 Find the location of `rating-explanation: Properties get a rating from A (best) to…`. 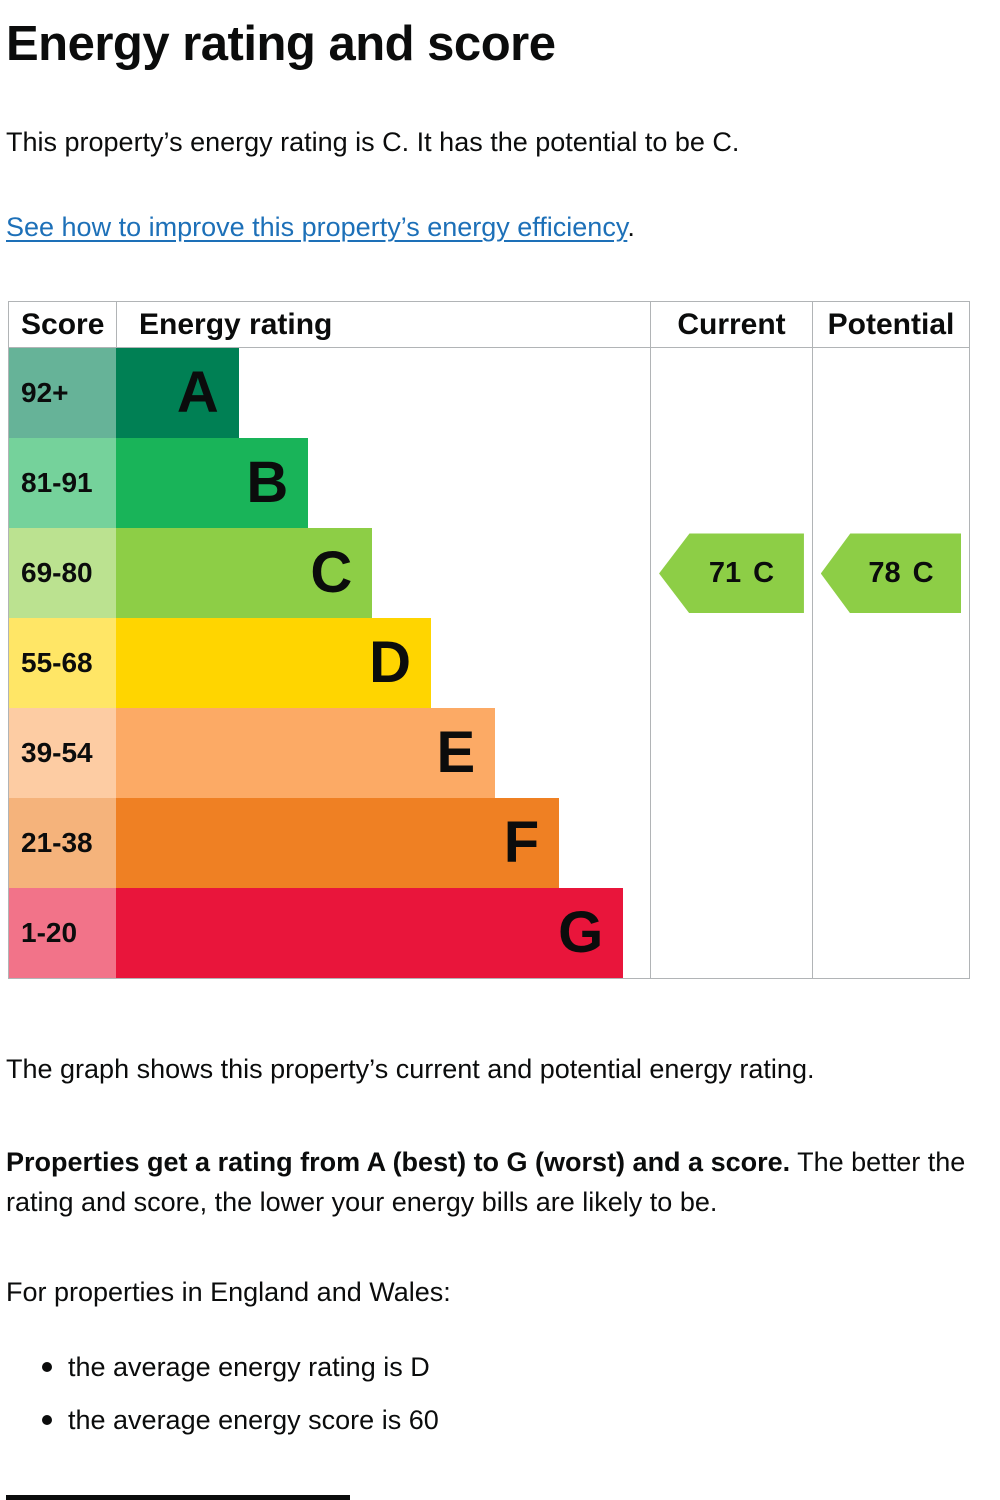

rating-explanation: Properties get a rating from A (best) to… is located at coordinates (486, 1182).